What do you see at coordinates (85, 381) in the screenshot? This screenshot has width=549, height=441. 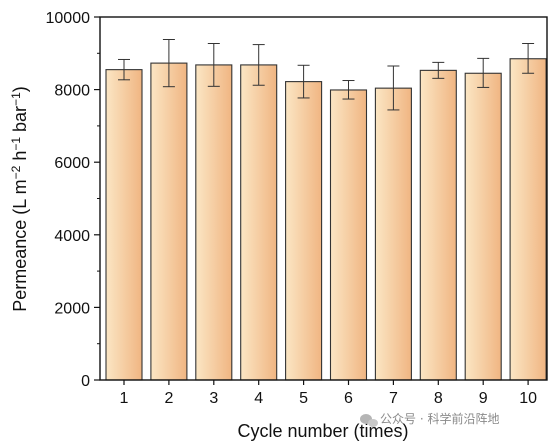 I see `y-tick-label: 0` at bounding box center [85, 381].